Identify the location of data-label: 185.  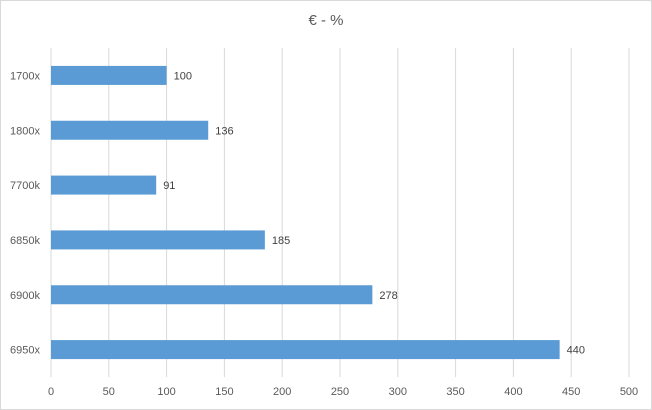
(281, 241).